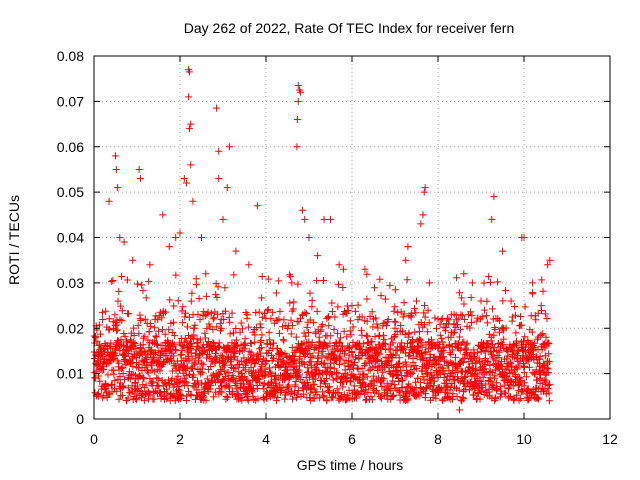 The image size is (640, 480). What do you see at coordinates (266, 439) in the screenshot?
I see `x-tick-label: 4` at bounding box center [266, 439].